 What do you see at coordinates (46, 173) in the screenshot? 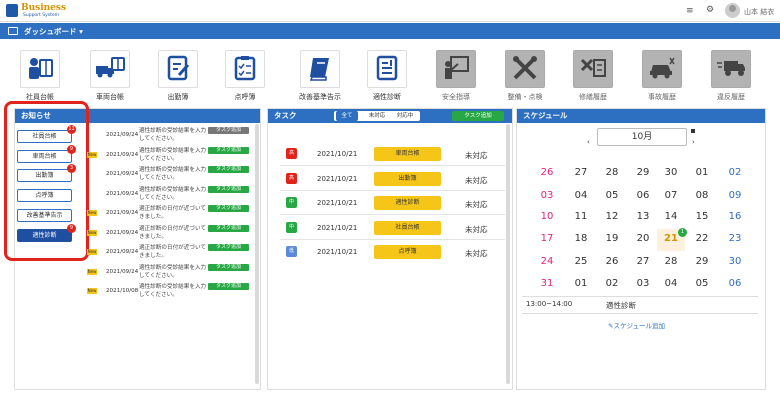
I see `notice-filter-button: 出勤簿 3` at bounding box center [46, 173].